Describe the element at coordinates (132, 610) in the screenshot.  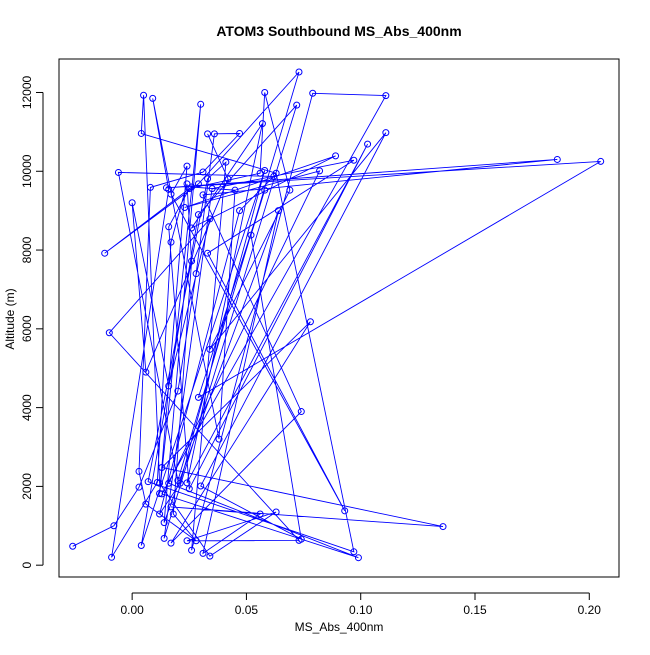
I see `x-tick-label: 0.00` at that location.